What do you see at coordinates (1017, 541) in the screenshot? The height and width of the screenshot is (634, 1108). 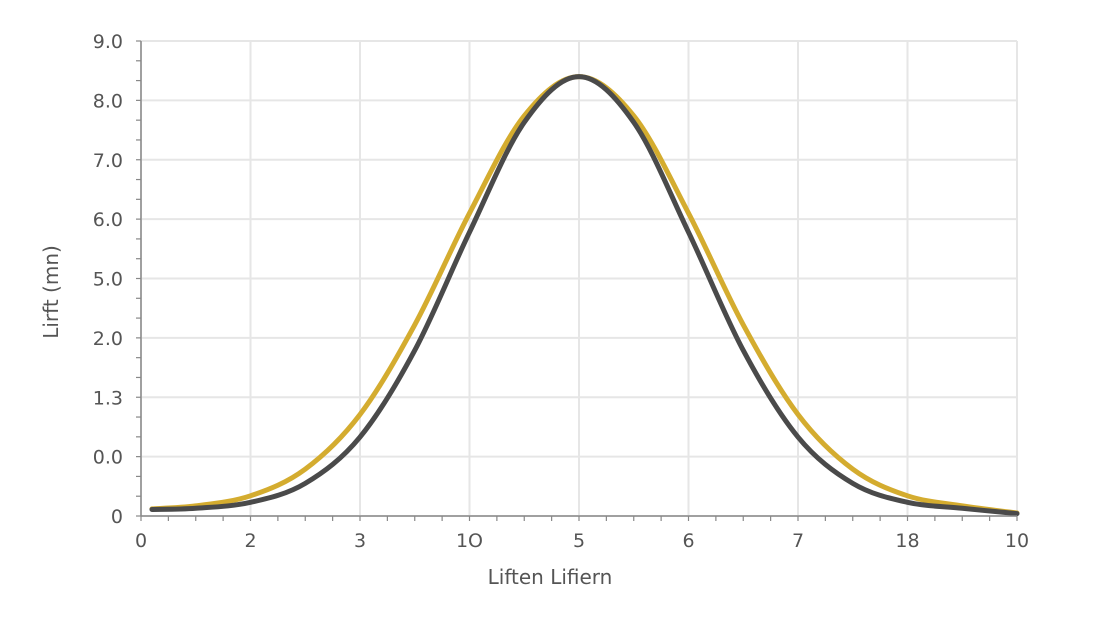 I see `x-tick-label: 10` at bounding box center [1017, 541].